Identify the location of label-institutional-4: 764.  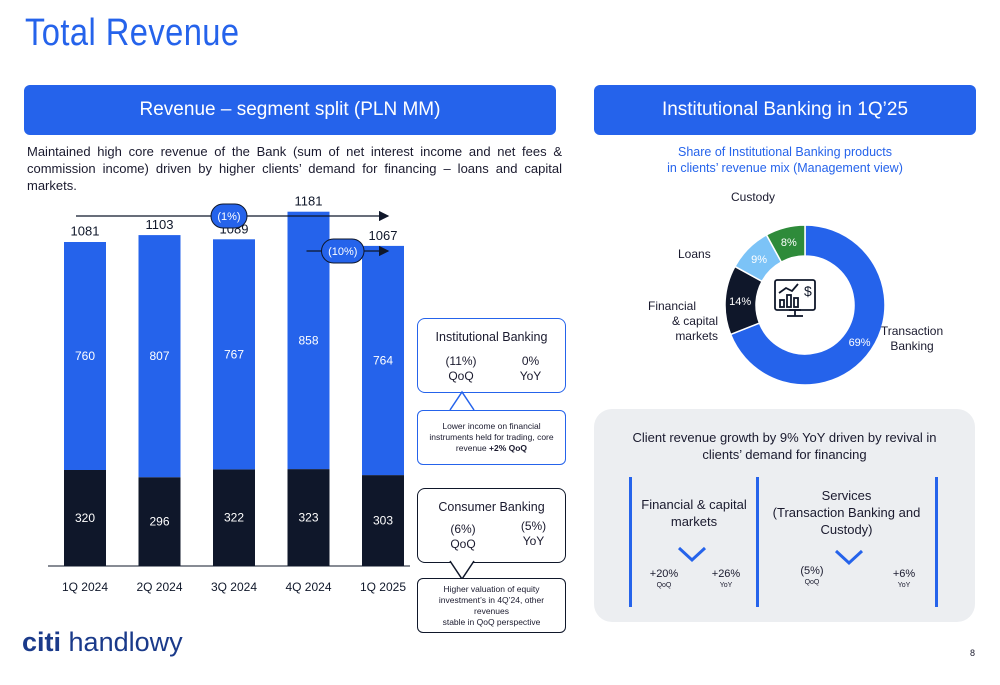
(383, 361).